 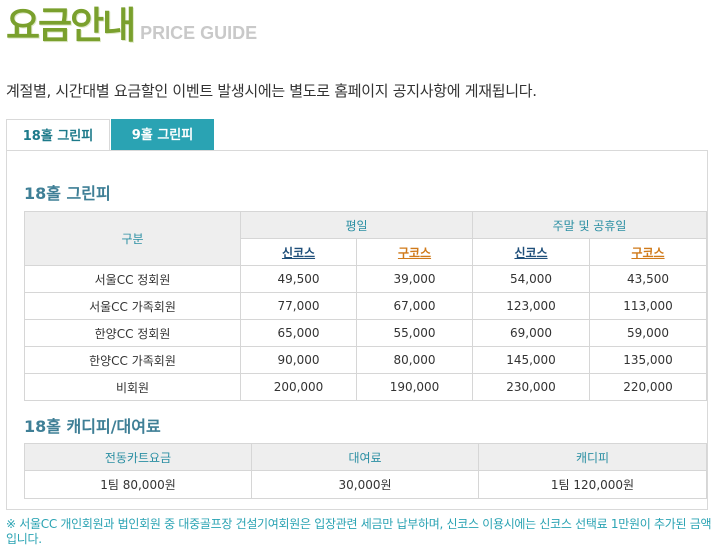 What do you see at coordinates (71, 25) in the screenshot?
I see `page-title: 요금안내` at bounding box center [71, 25].